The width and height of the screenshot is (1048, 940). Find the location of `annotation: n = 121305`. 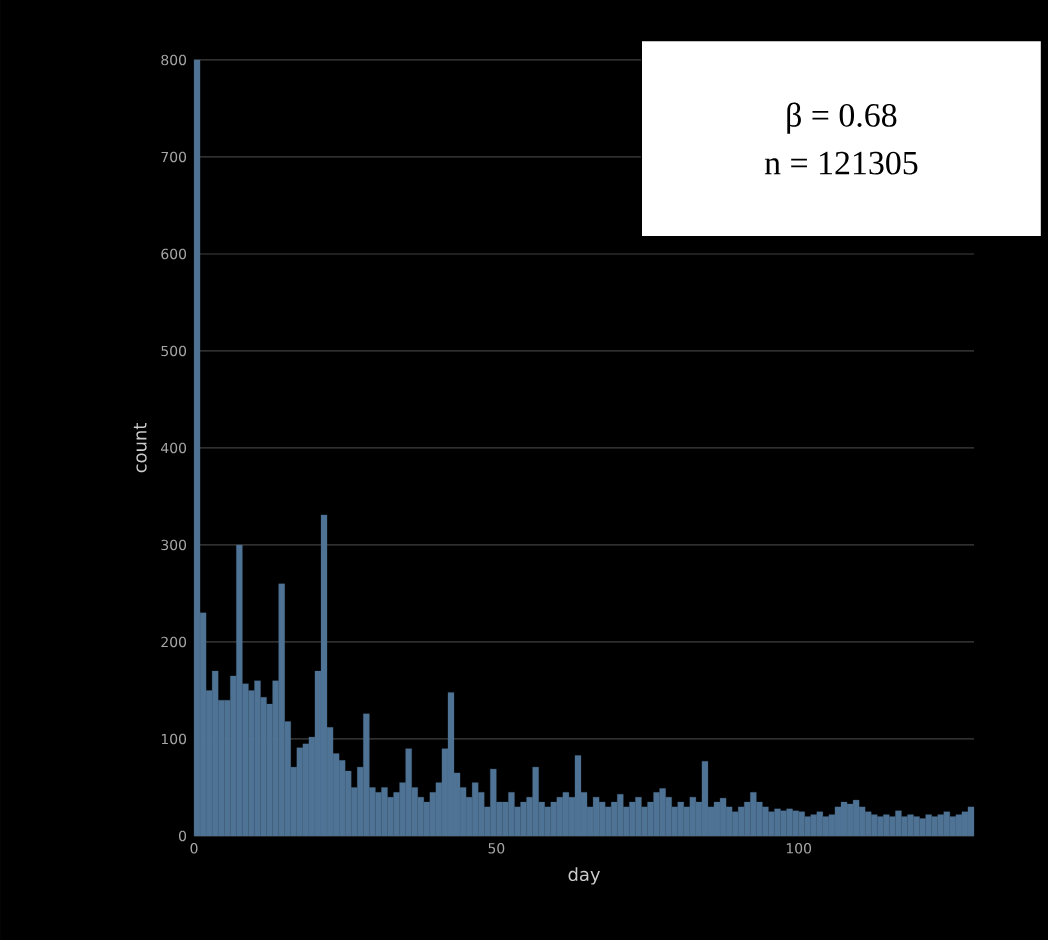

annotation: n = 121305 is located at coordinates (841, 163).